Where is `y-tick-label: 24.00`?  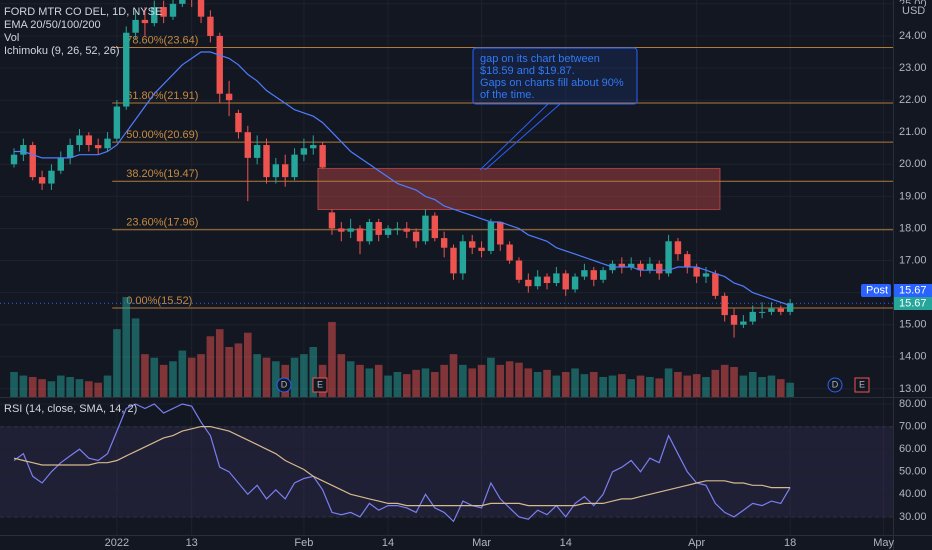
y-tick-label: 24.00 is located at coordinates (913, 36).